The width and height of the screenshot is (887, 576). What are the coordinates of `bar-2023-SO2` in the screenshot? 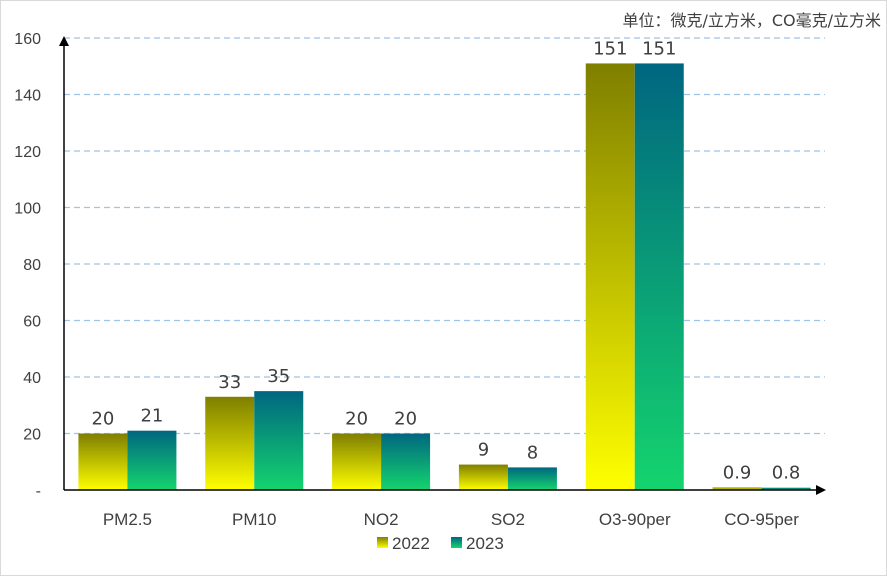 It's located at (532, 478).